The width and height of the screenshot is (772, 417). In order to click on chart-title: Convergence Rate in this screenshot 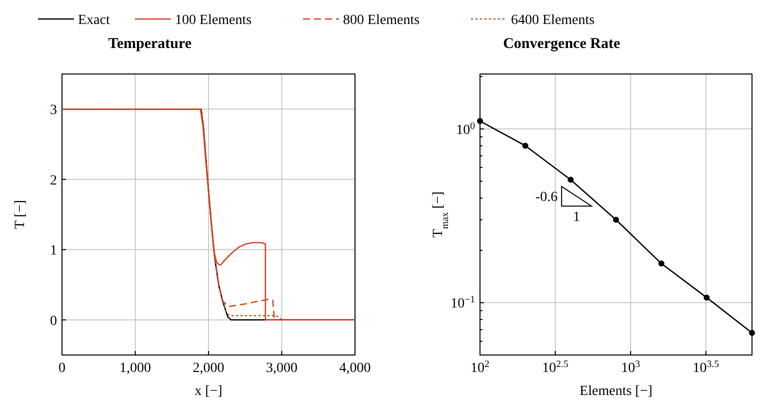, I will do `click(561, 44)`.